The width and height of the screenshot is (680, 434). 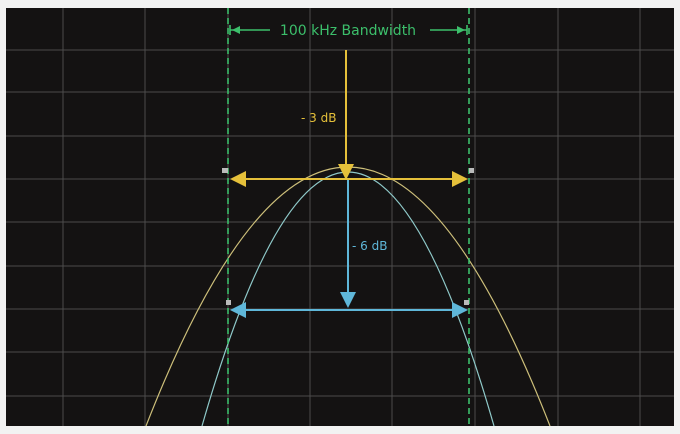 I want to click on arrow-right-icon, so click(x=461, y=30).